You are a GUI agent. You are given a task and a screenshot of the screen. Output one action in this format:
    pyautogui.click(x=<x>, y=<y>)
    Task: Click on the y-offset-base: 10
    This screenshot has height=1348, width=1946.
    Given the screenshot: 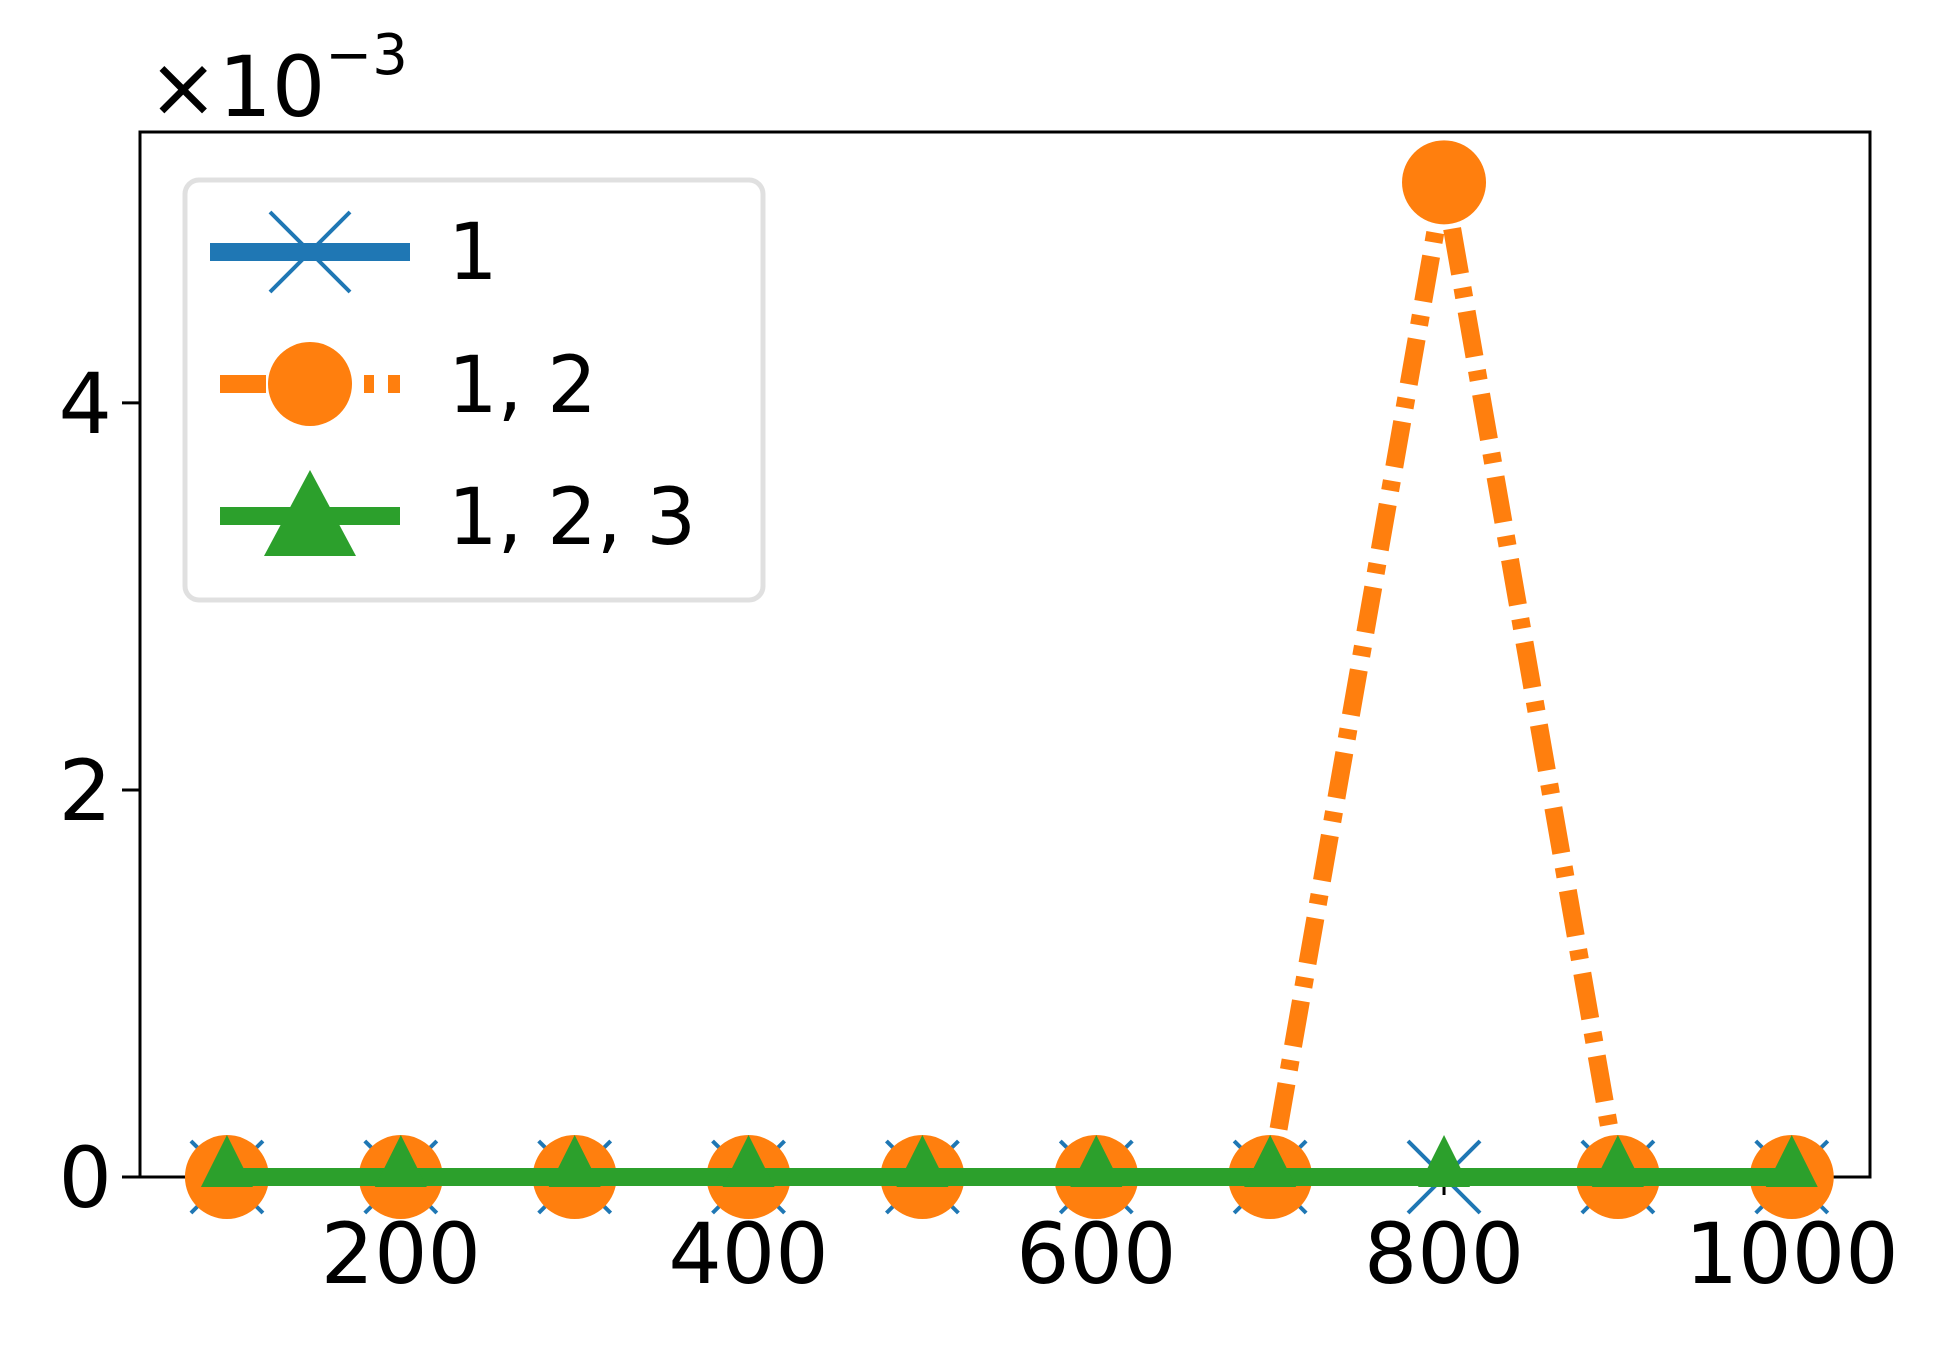 What is the action you would take?
    pyautogui.click(x=271, y=87)
    